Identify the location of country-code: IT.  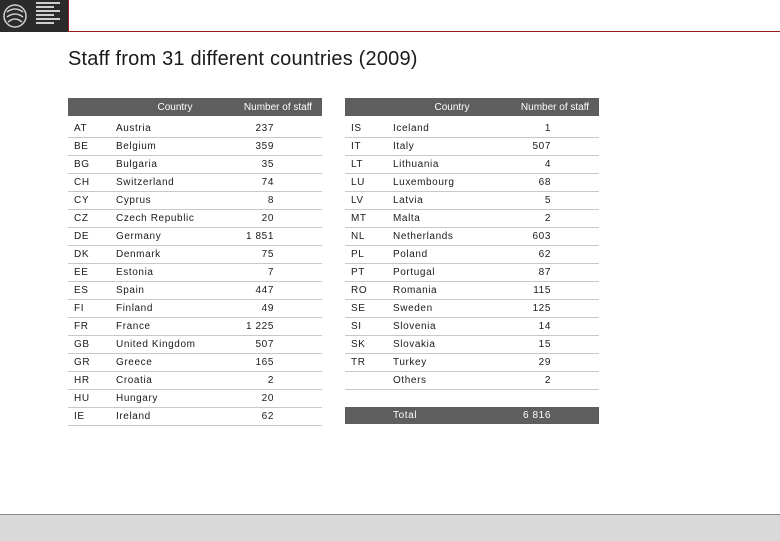
(369, 146).